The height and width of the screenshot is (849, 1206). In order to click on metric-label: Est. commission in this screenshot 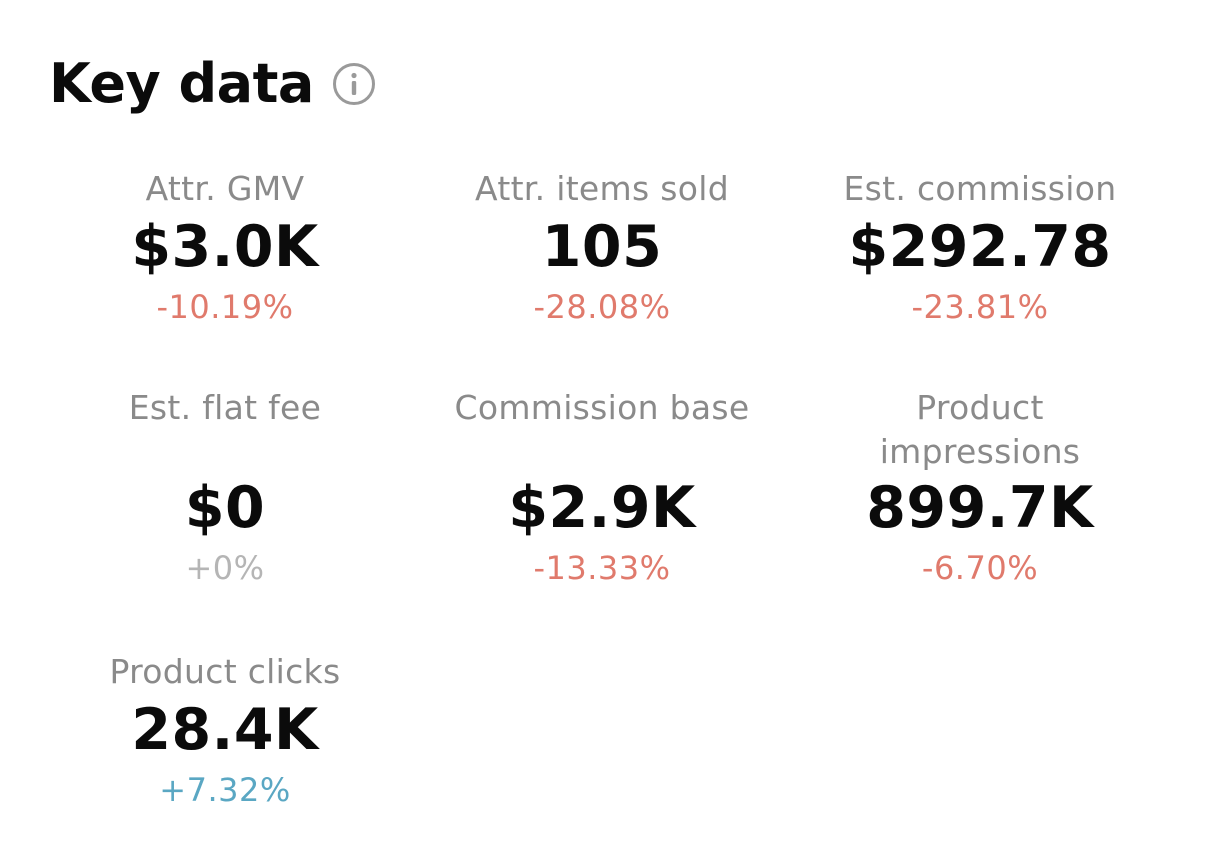, I will do `click(980, 188)`.